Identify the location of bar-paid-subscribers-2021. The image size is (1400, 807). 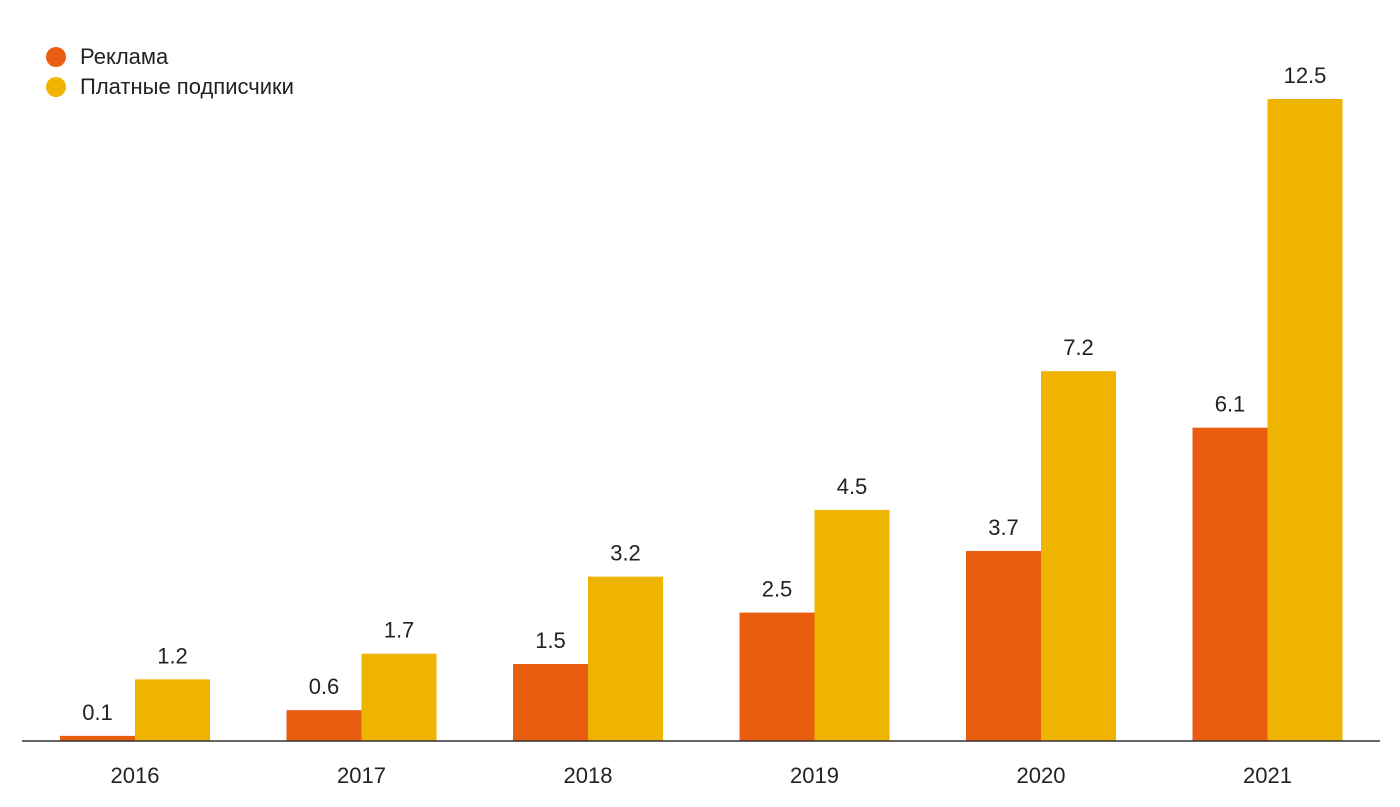
(1305, 420).